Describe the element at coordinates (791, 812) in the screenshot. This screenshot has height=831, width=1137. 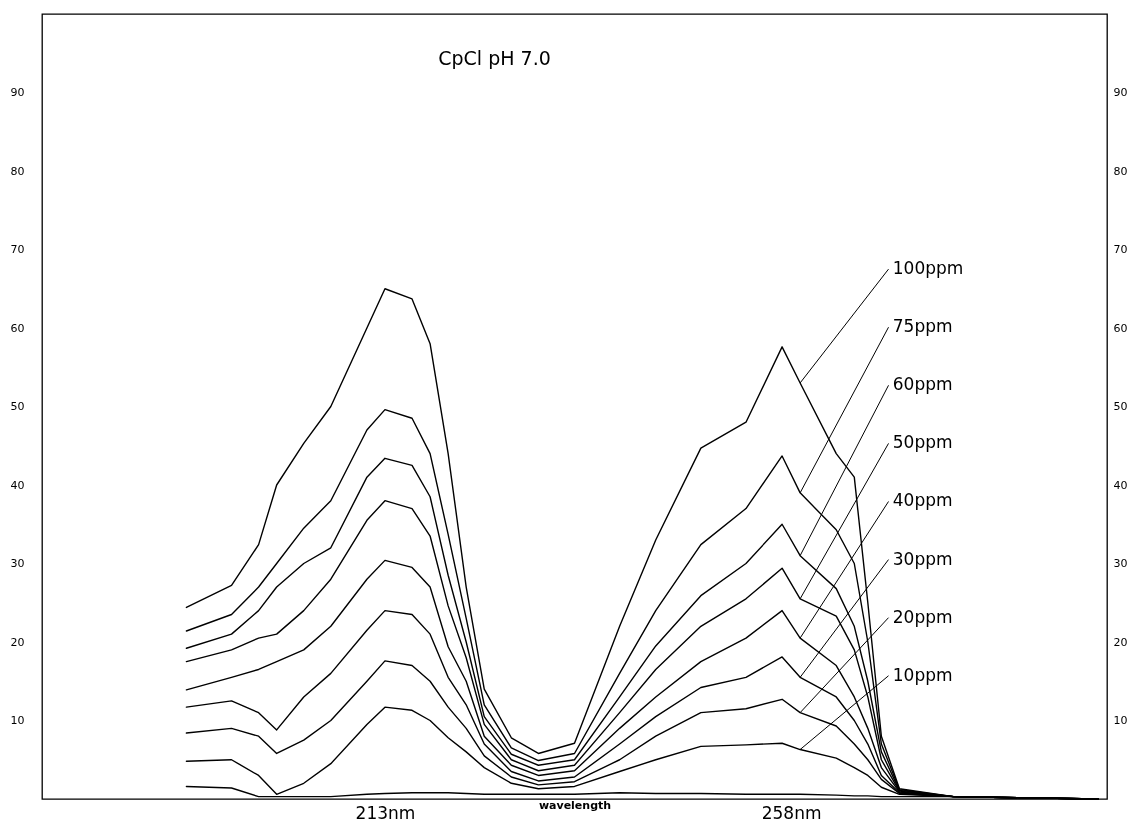
I see `x-tick-label: 258nm` at that location.